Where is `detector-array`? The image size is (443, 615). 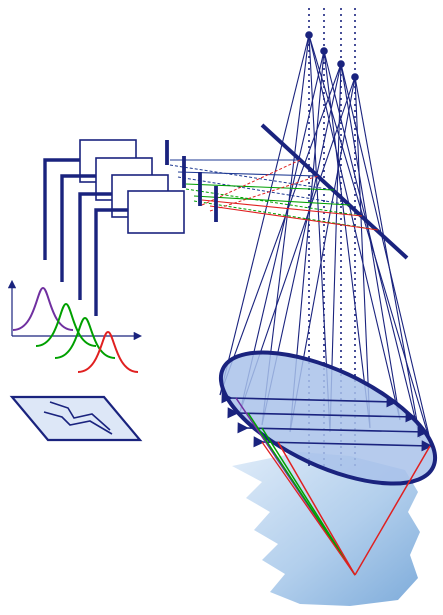 detector-array is located at coordinates (132, 186).